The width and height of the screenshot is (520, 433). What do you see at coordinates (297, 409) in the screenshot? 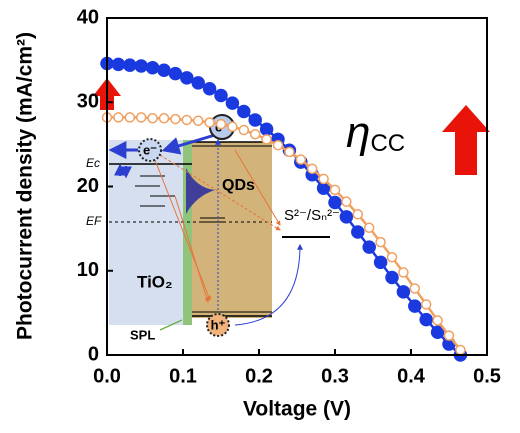
I see `x-axis-label: Voltage (V)` at bounding box center [297, 409].